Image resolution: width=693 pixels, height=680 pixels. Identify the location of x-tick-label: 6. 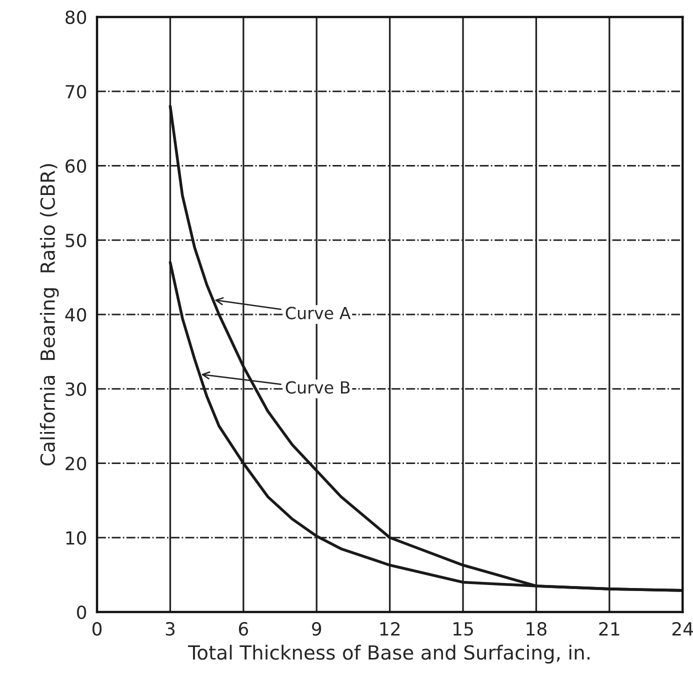
(243, 629).